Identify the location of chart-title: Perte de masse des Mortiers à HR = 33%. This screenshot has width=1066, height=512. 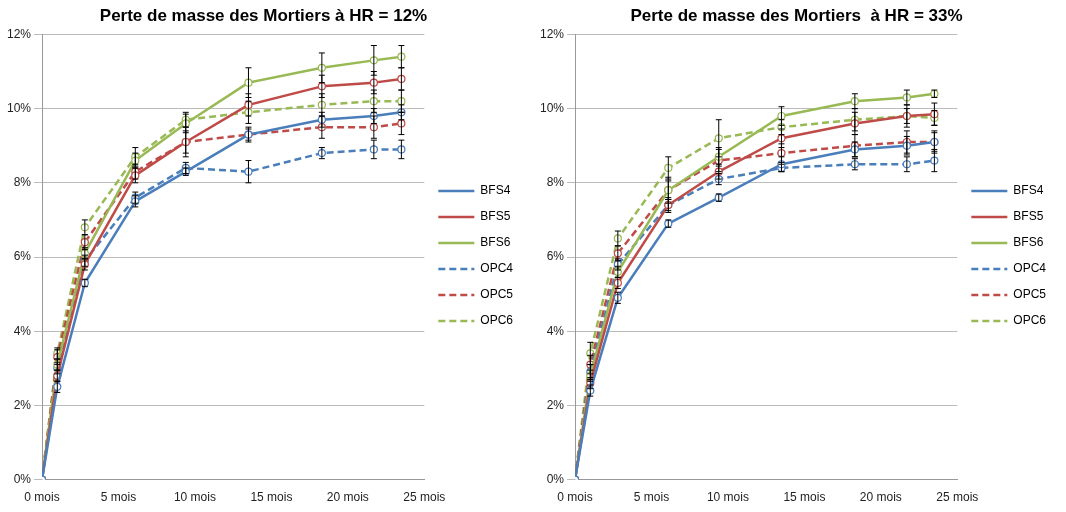
(796, 15).